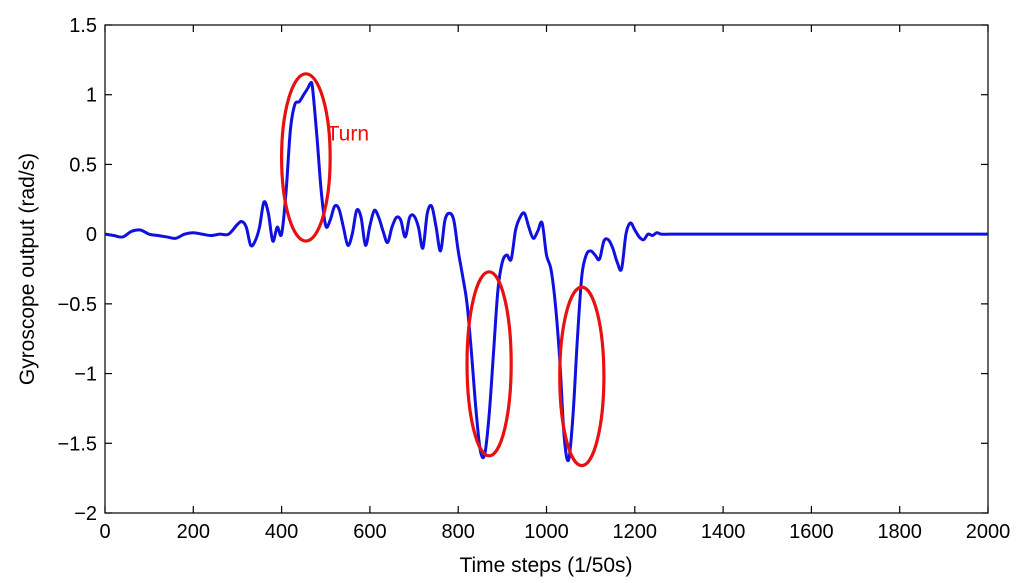  What do you see at coordinates (369, 532) in the screenshot?
I see `x-tick-label: 600` at bounding box center [369, 532].